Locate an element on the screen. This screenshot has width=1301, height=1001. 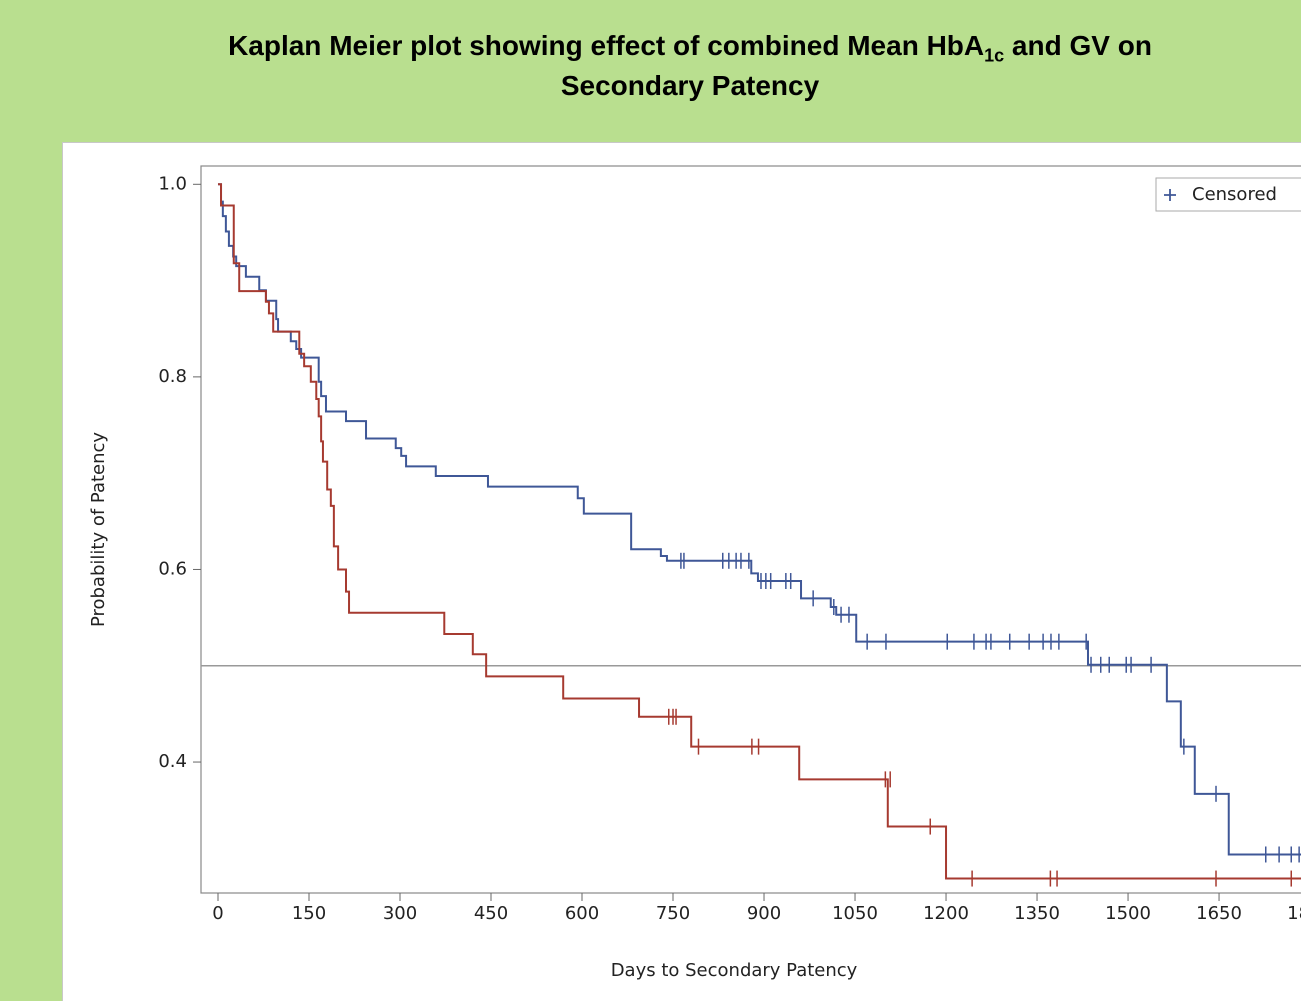
x-tick-label: 0 is located at coordinates (217, 913).